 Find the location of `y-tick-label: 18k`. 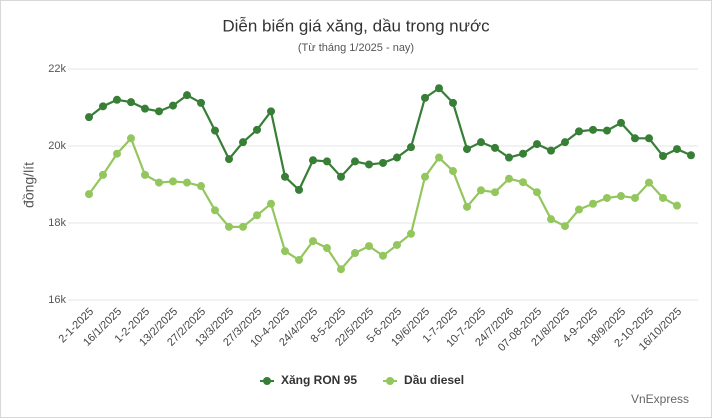

y-tick-label: 18k is located at coordinates (57, 223).